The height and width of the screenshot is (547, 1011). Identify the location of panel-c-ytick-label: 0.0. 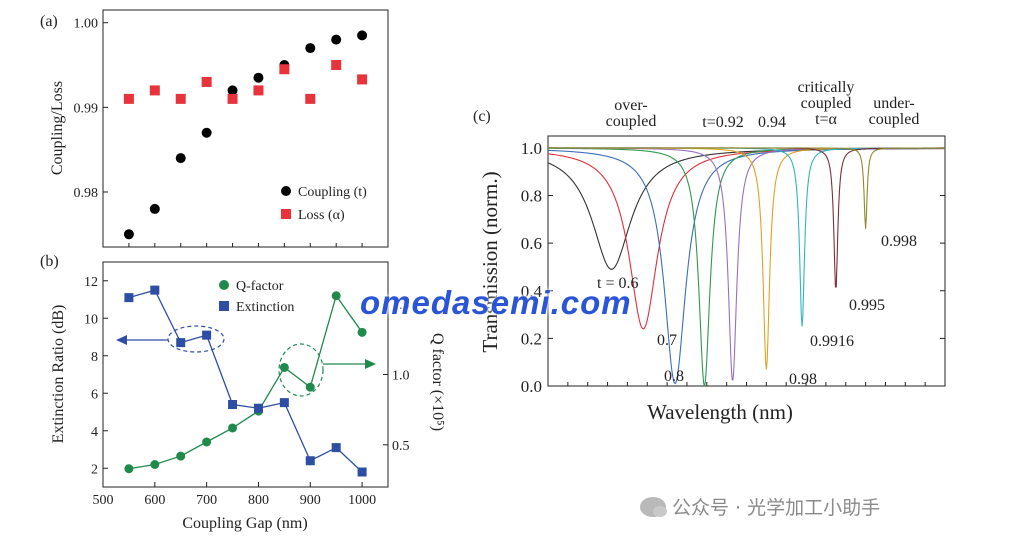
(531, 386).